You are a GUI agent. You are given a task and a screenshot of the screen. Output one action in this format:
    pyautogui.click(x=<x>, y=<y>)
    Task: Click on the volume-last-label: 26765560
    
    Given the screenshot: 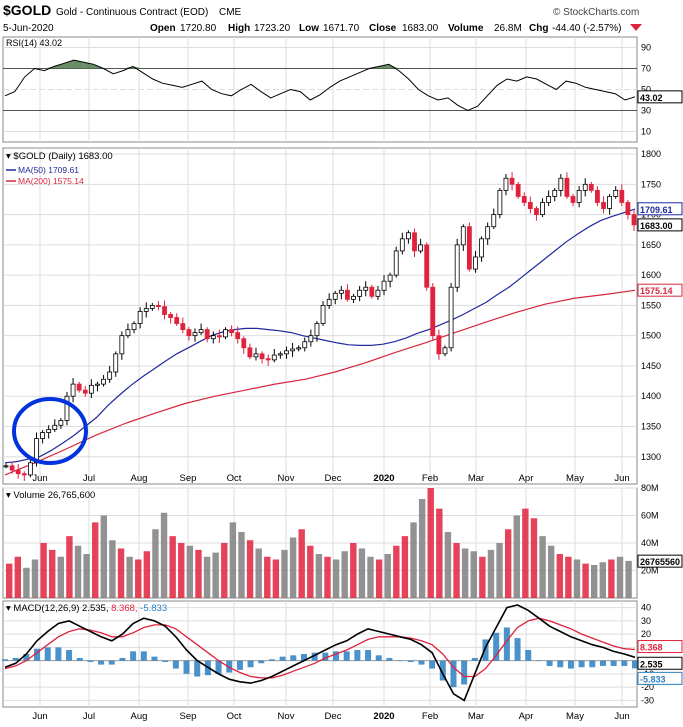 What is the action you would take?
    pyautogui.click(x=660, y=562)
    